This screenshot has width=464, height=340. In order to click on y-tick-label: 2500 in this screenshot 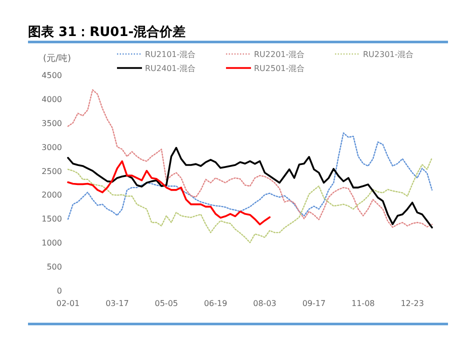, I will do `click(52, 171)`.